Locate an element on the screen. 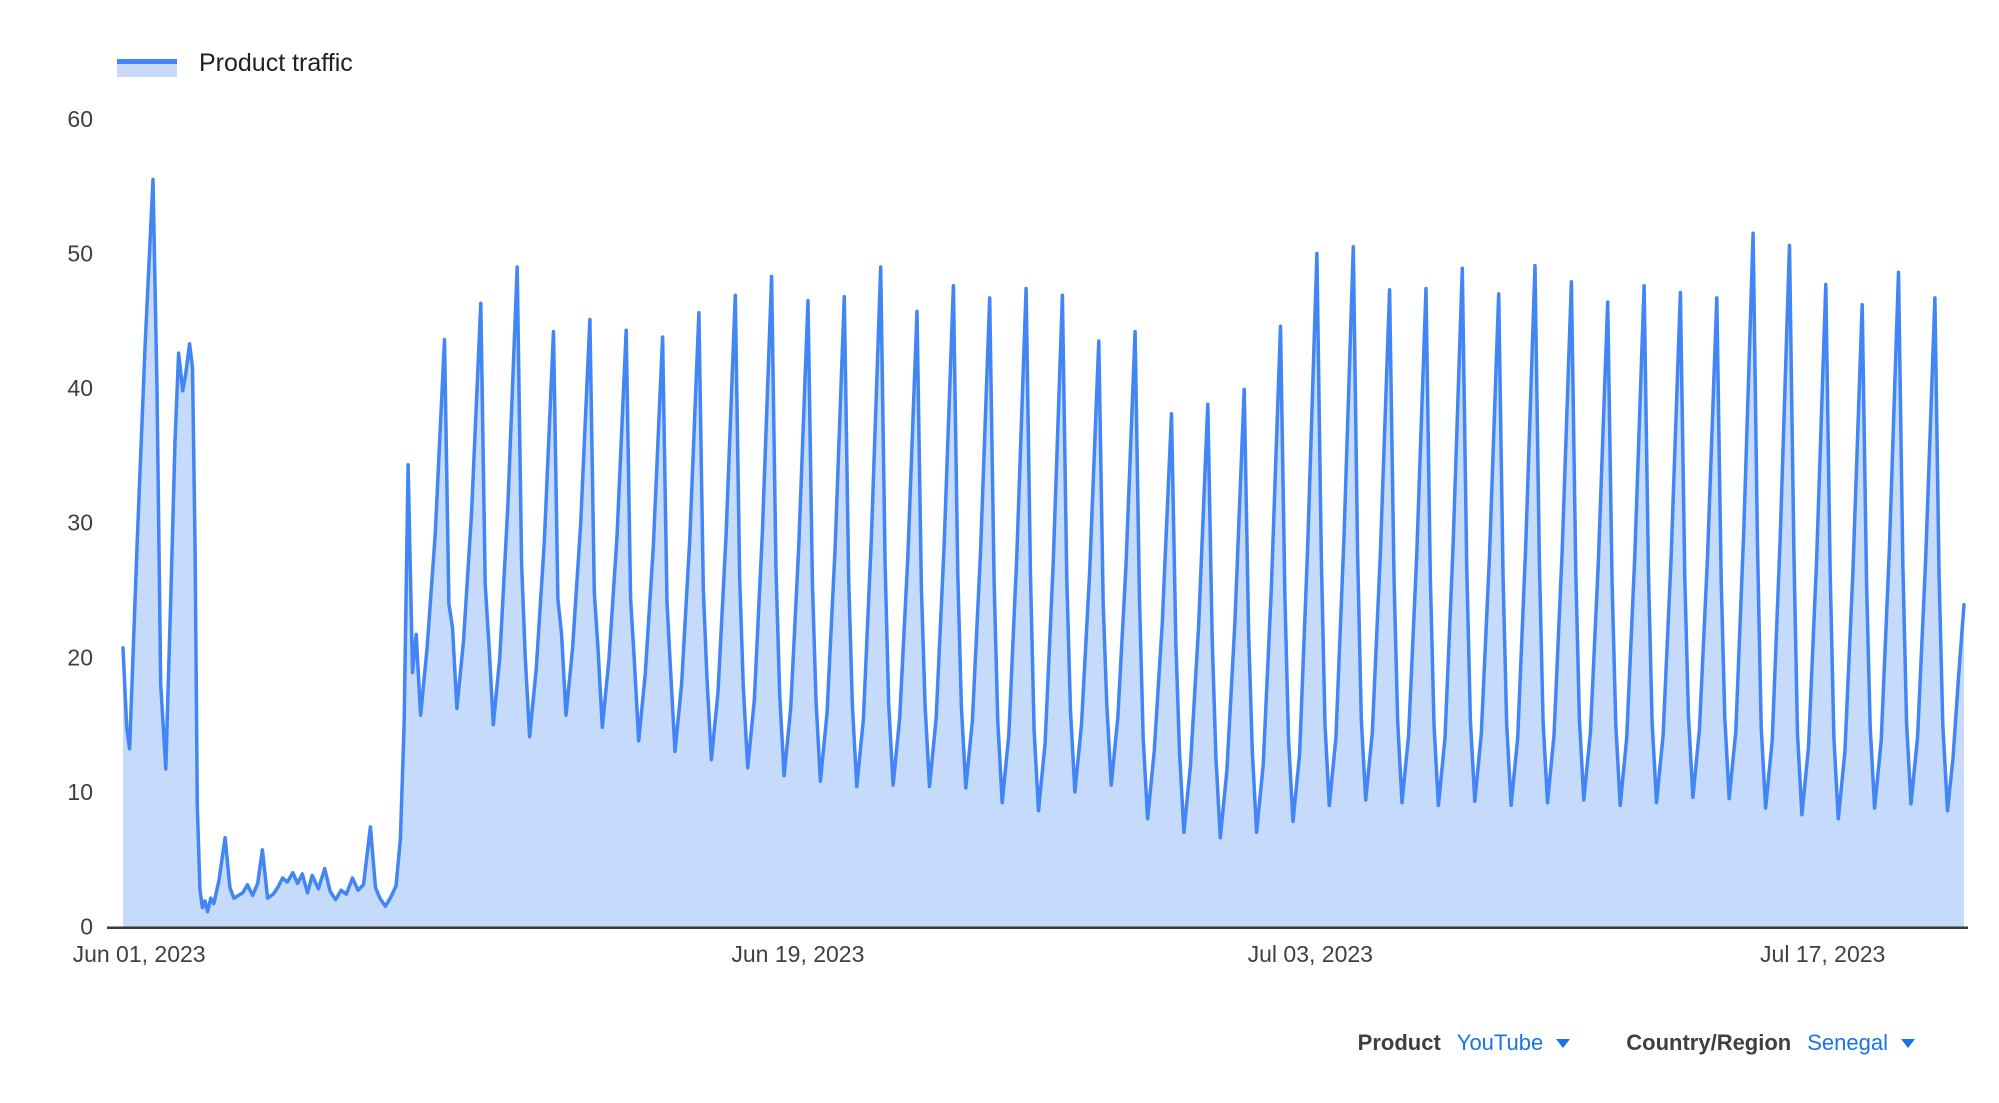 The image size is (1999, 1103). legend: Product traffic is located at coordinates (235, 63).